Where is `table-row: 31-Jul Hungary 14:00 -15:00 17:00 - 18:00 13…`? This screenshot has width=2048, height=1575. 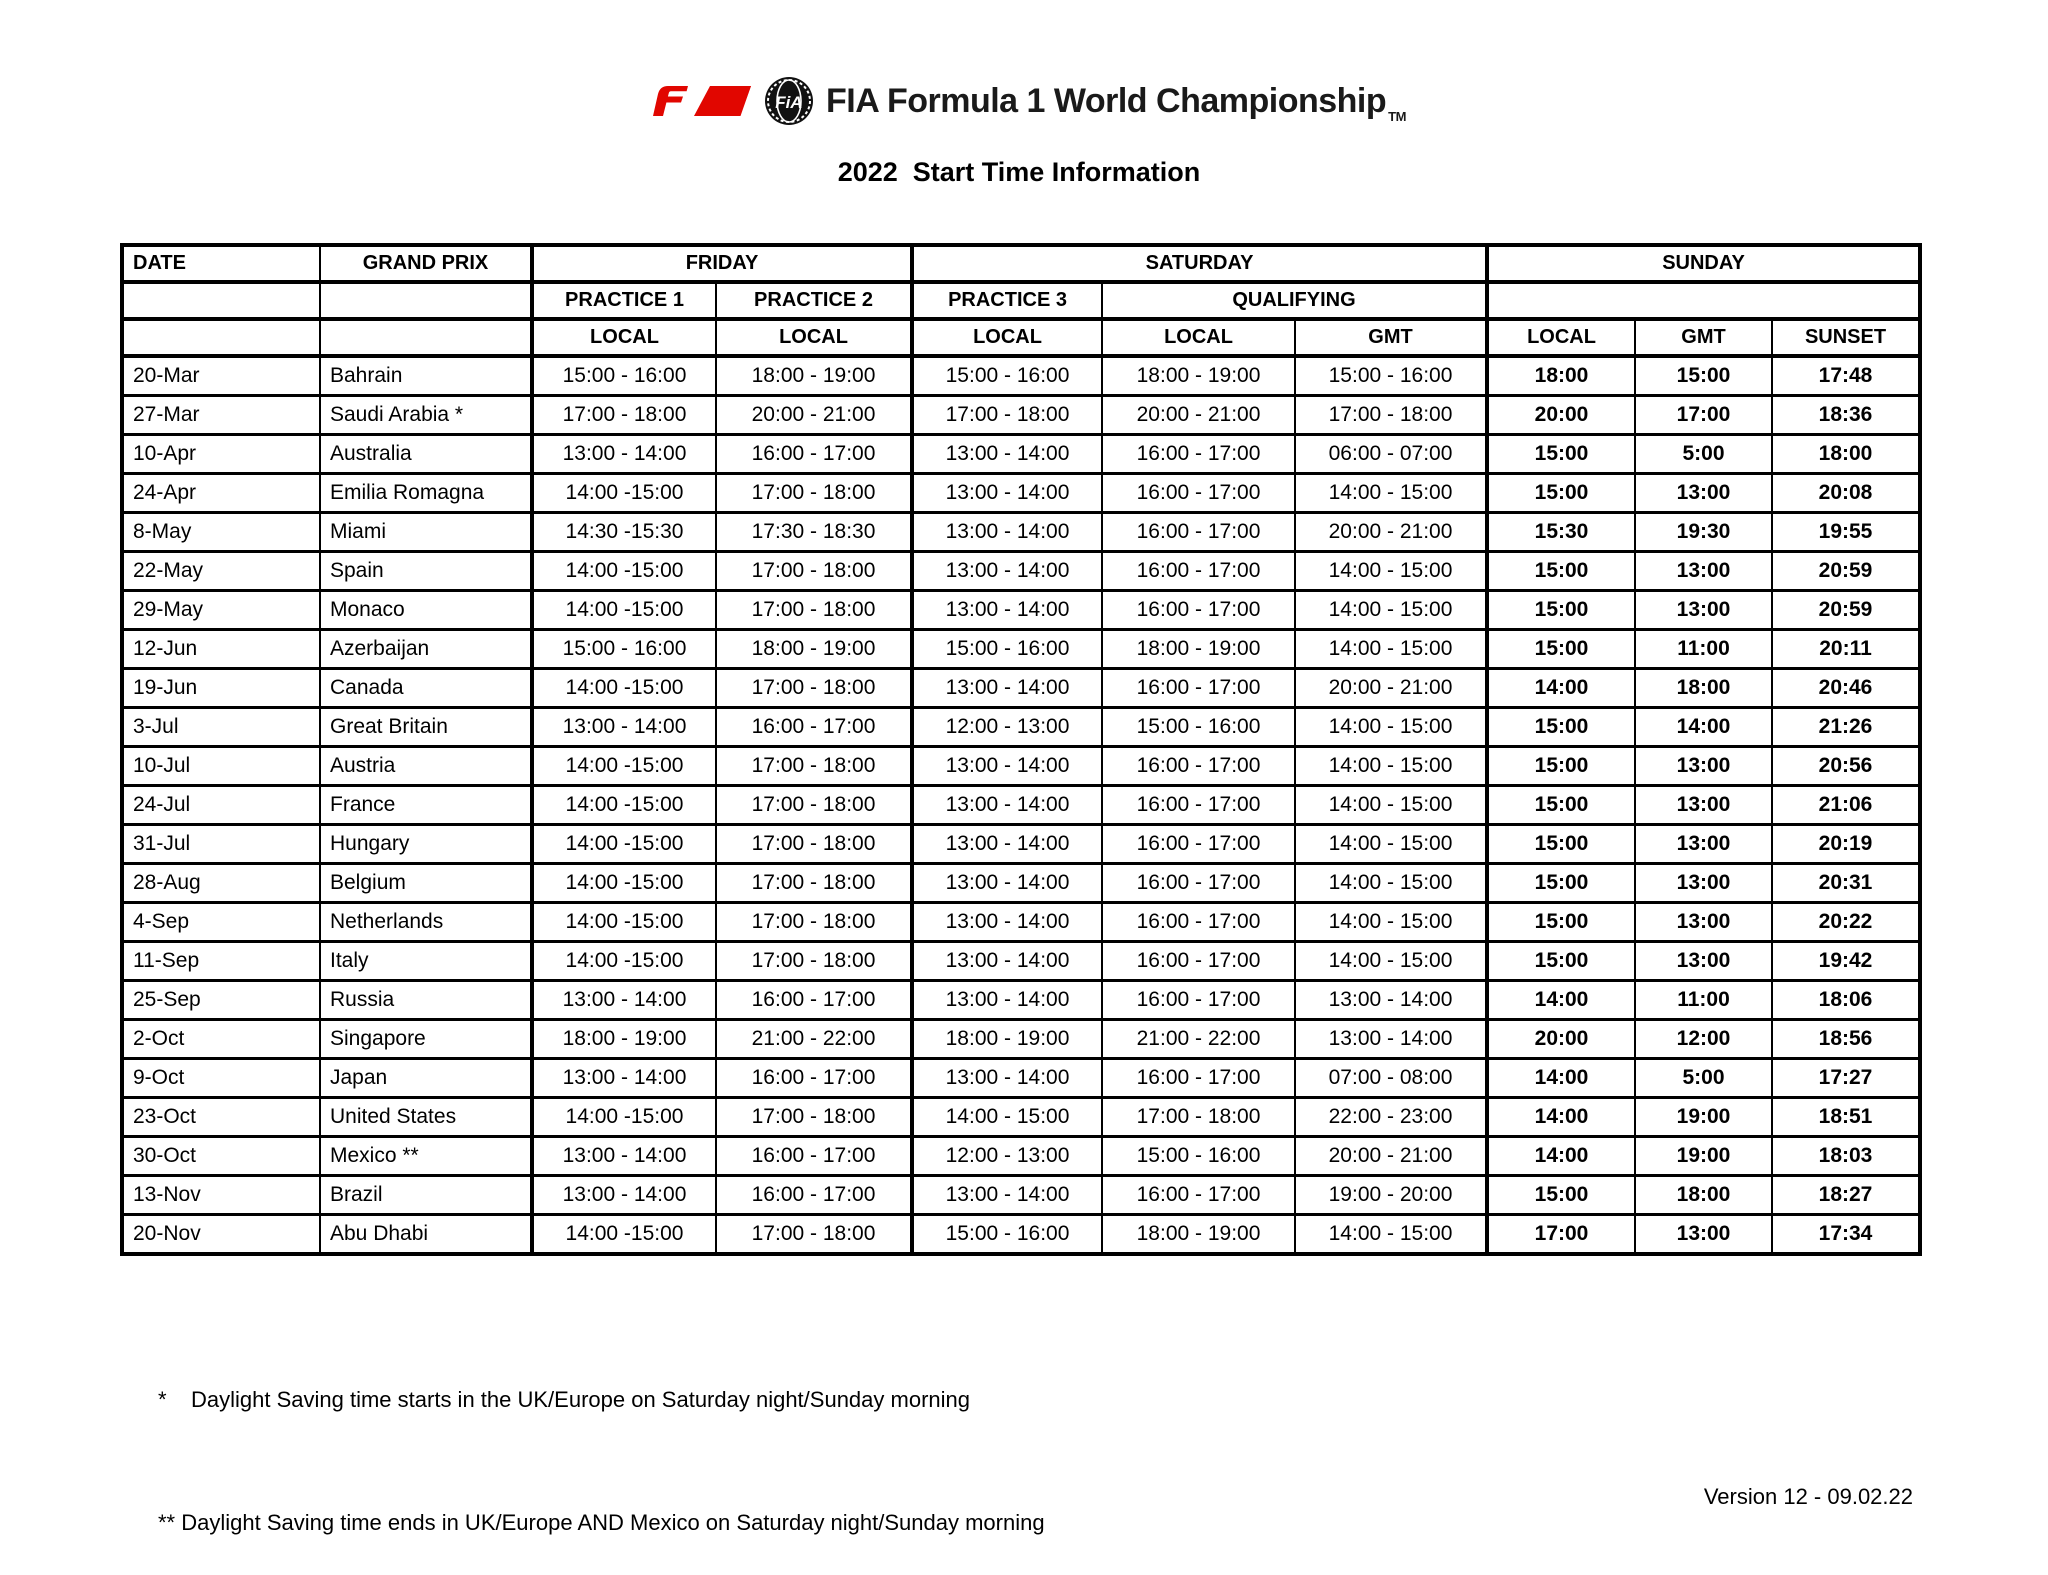 table-row: 31-Jul Hungary 14:00 -15:00 17:00 - 18:00 13… is located at coordinates (1021, 844).